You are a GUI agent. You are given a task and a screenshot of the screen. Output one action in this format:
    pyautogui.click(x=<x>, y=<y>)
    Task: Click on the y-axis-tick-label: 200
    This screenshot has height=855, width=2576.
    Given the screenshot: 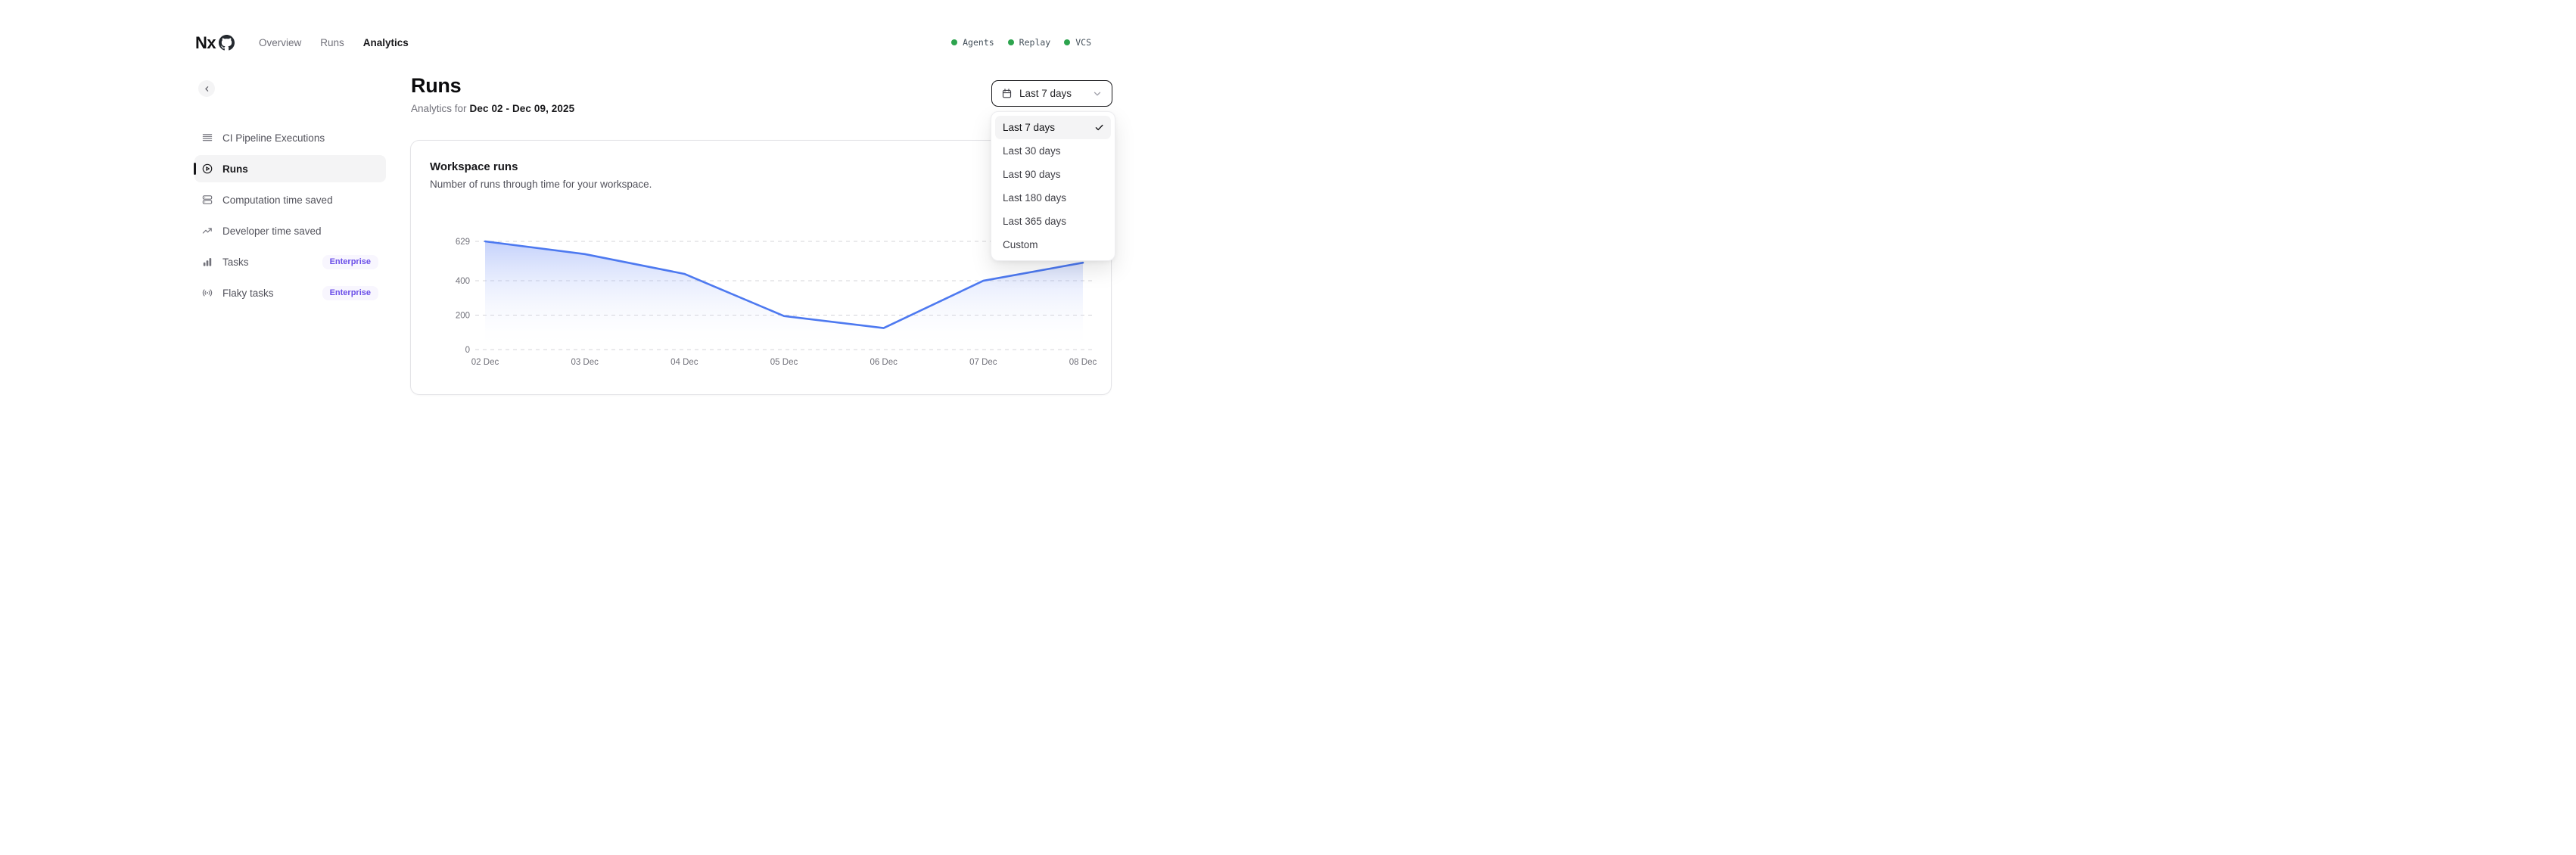 What is the action you would take?
    pyautogui.click(x=463, y=316)
    